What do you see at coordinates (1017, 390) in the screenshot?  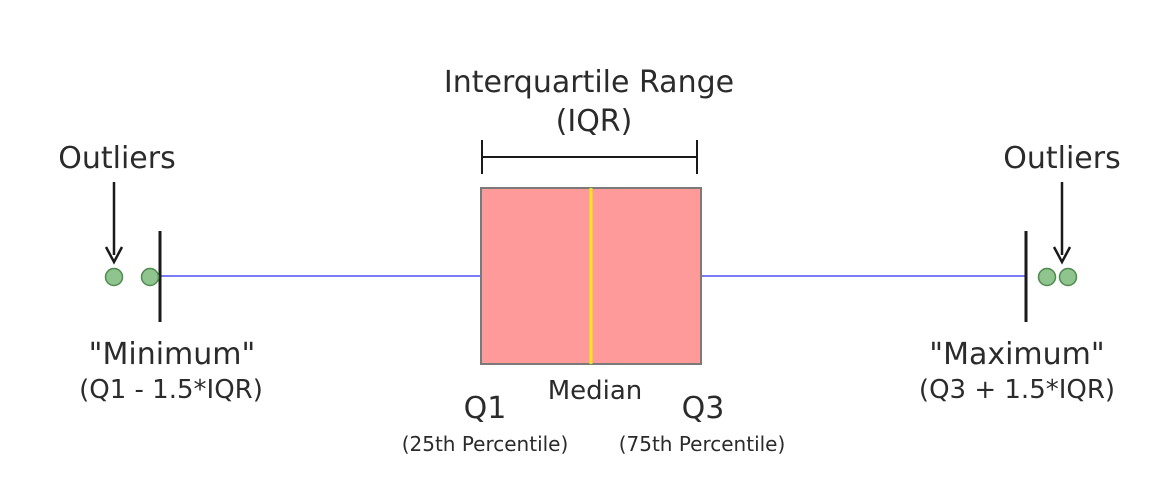 I see `maximum-formula: (Q3 + 1.5*IQR)` at bounding box center [1017, 390].